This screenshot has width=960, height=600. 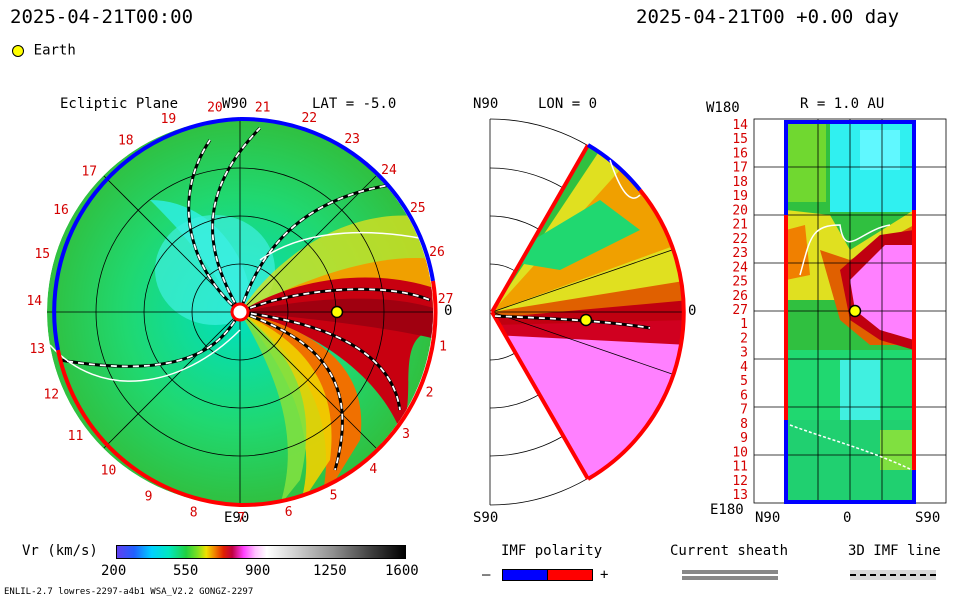 I want to click on synoptic-y-tick: 8, so click(x=744, y=424).